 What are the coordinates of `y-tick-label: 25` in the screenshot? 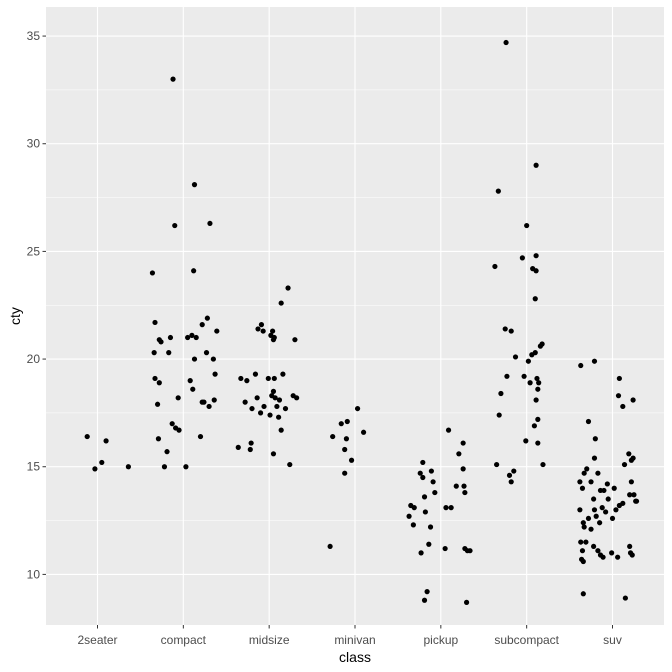 It's located at (34, 251).